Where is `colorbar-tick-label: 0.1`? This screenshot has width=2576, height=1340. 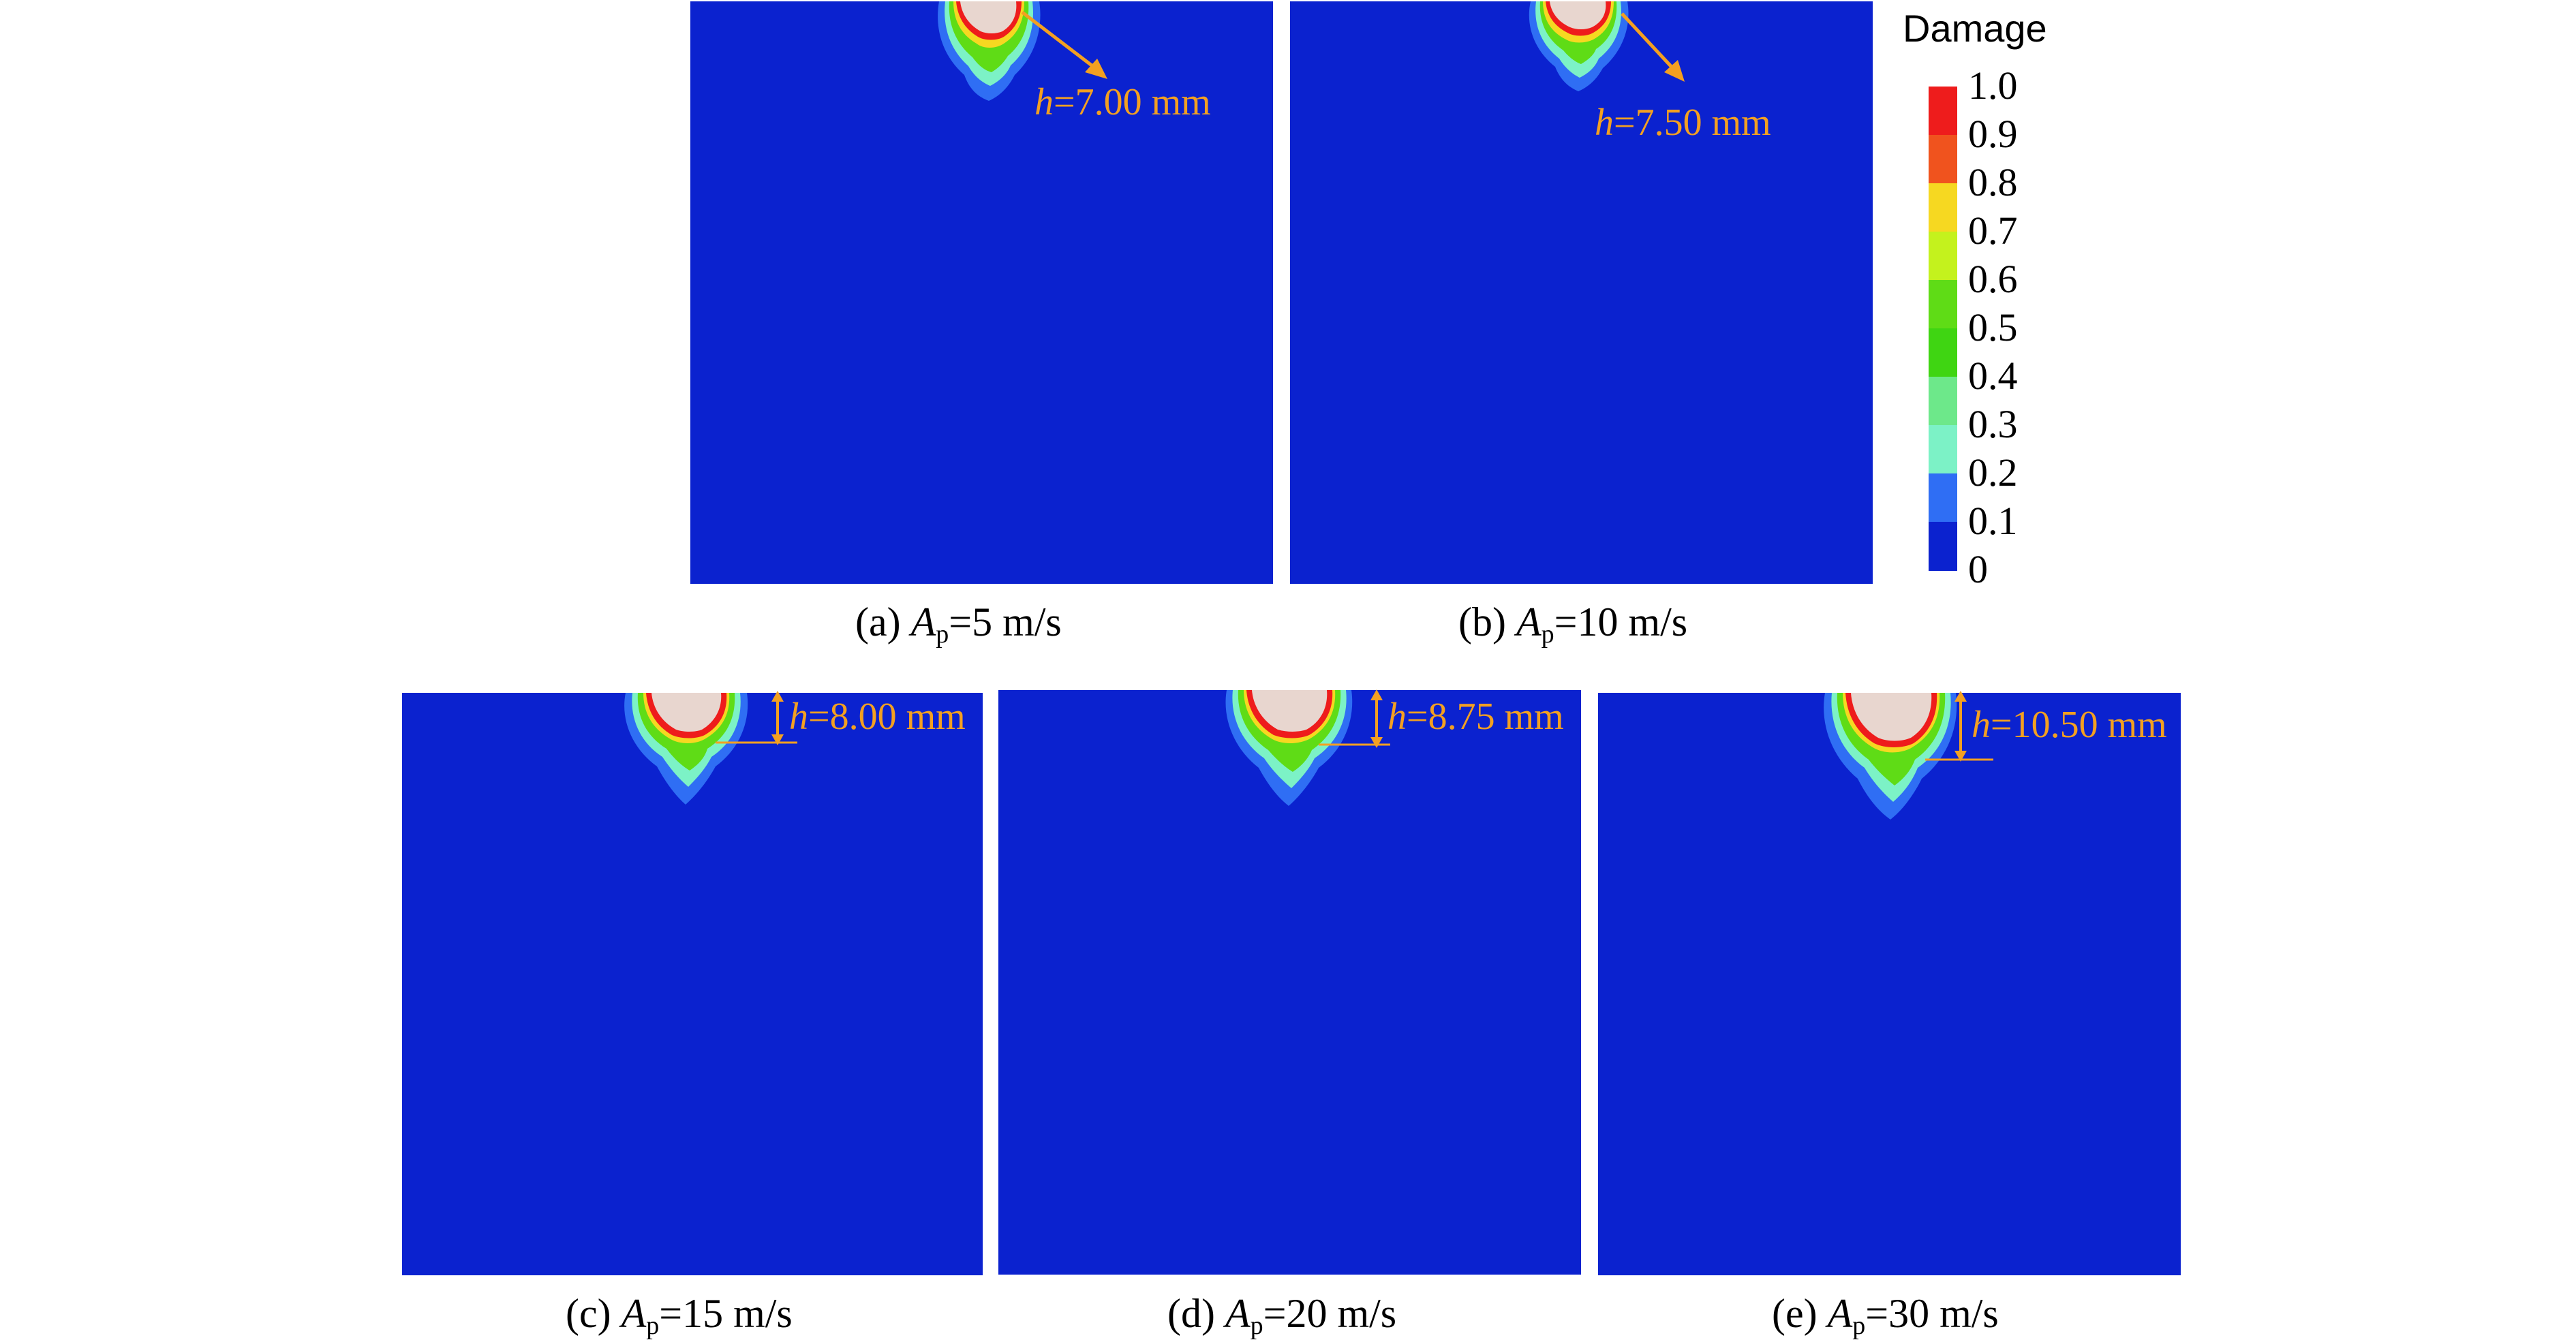 colorbar-tick-label: 0.1 is located at coordinates (1993, 521).